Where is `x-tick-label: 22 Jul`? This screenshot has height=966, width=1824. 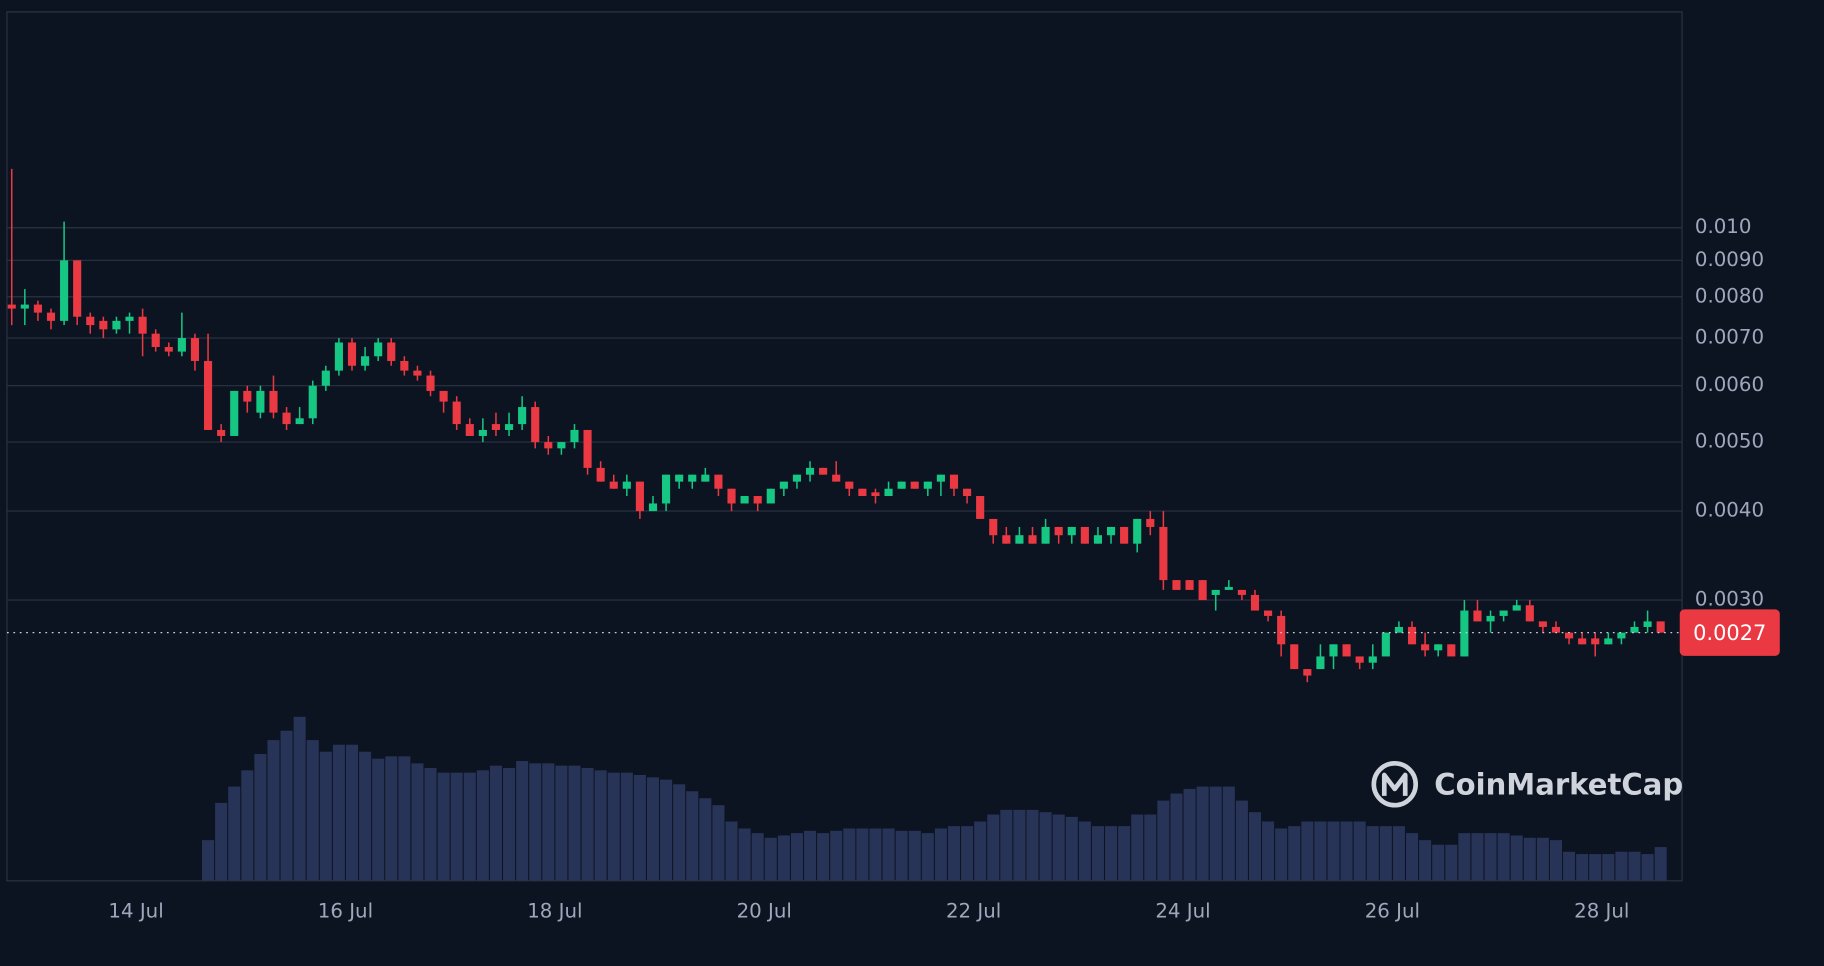
x-tick-label: 22 Jul is located at coordinates (973, 911).